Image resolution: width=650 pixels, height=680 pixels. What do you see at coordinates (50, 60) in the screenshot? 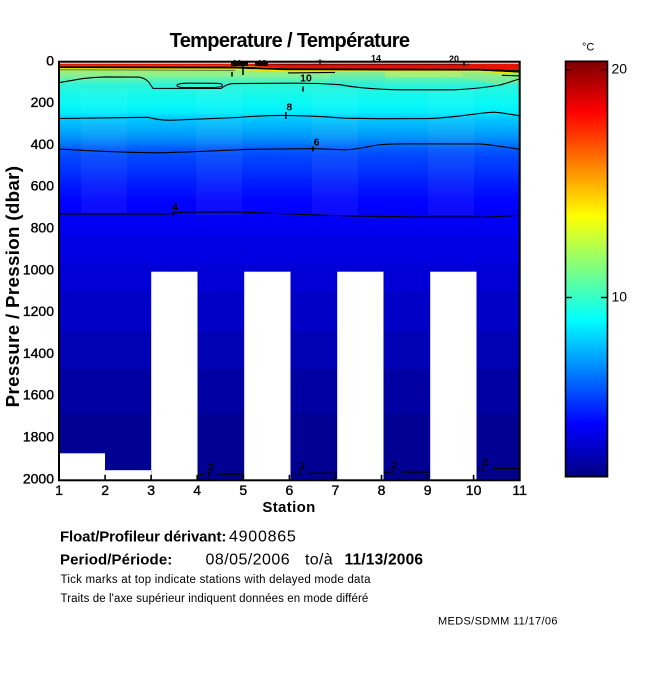
I see `svg-text: 0` at bounding box center [50, 60].